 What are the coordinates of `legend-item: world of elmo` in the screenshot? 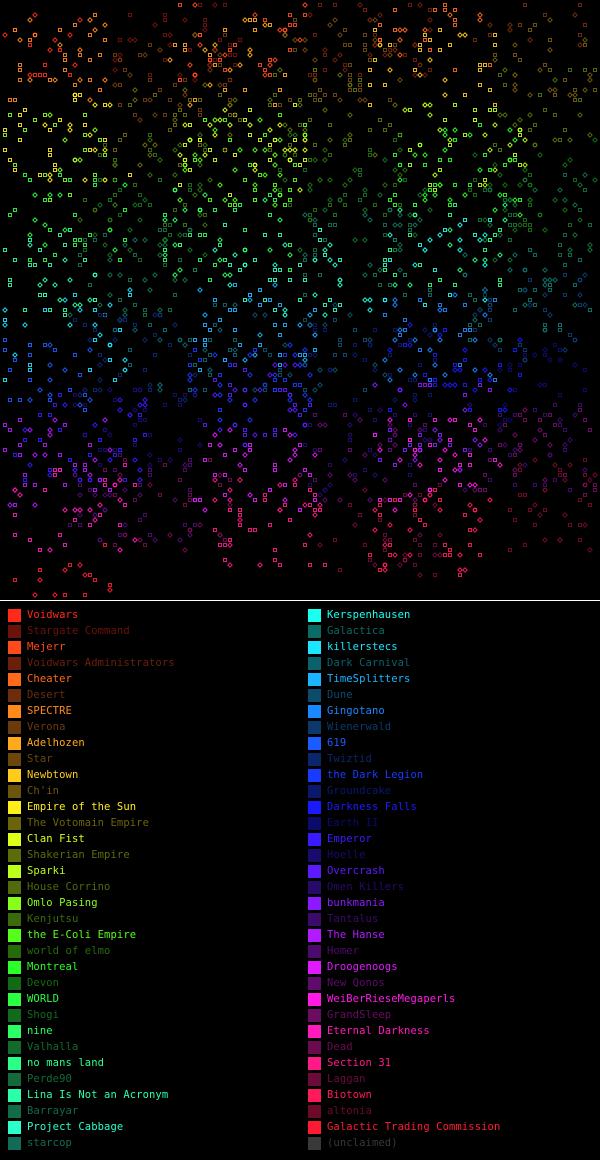 It's located at (155, 951).